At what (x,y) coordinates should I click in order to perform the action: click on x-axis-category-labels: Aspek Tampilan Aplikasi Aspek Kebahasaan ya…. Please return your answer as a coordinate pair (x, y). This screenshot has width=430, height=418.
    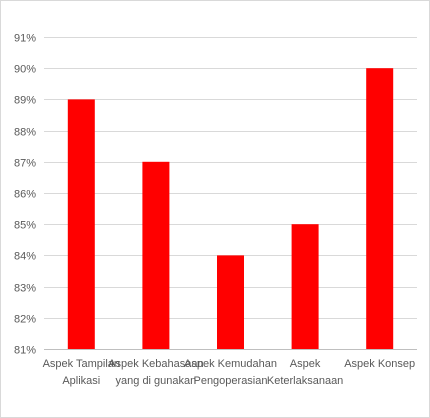
    Looking at the image, I should click on (229, 372).